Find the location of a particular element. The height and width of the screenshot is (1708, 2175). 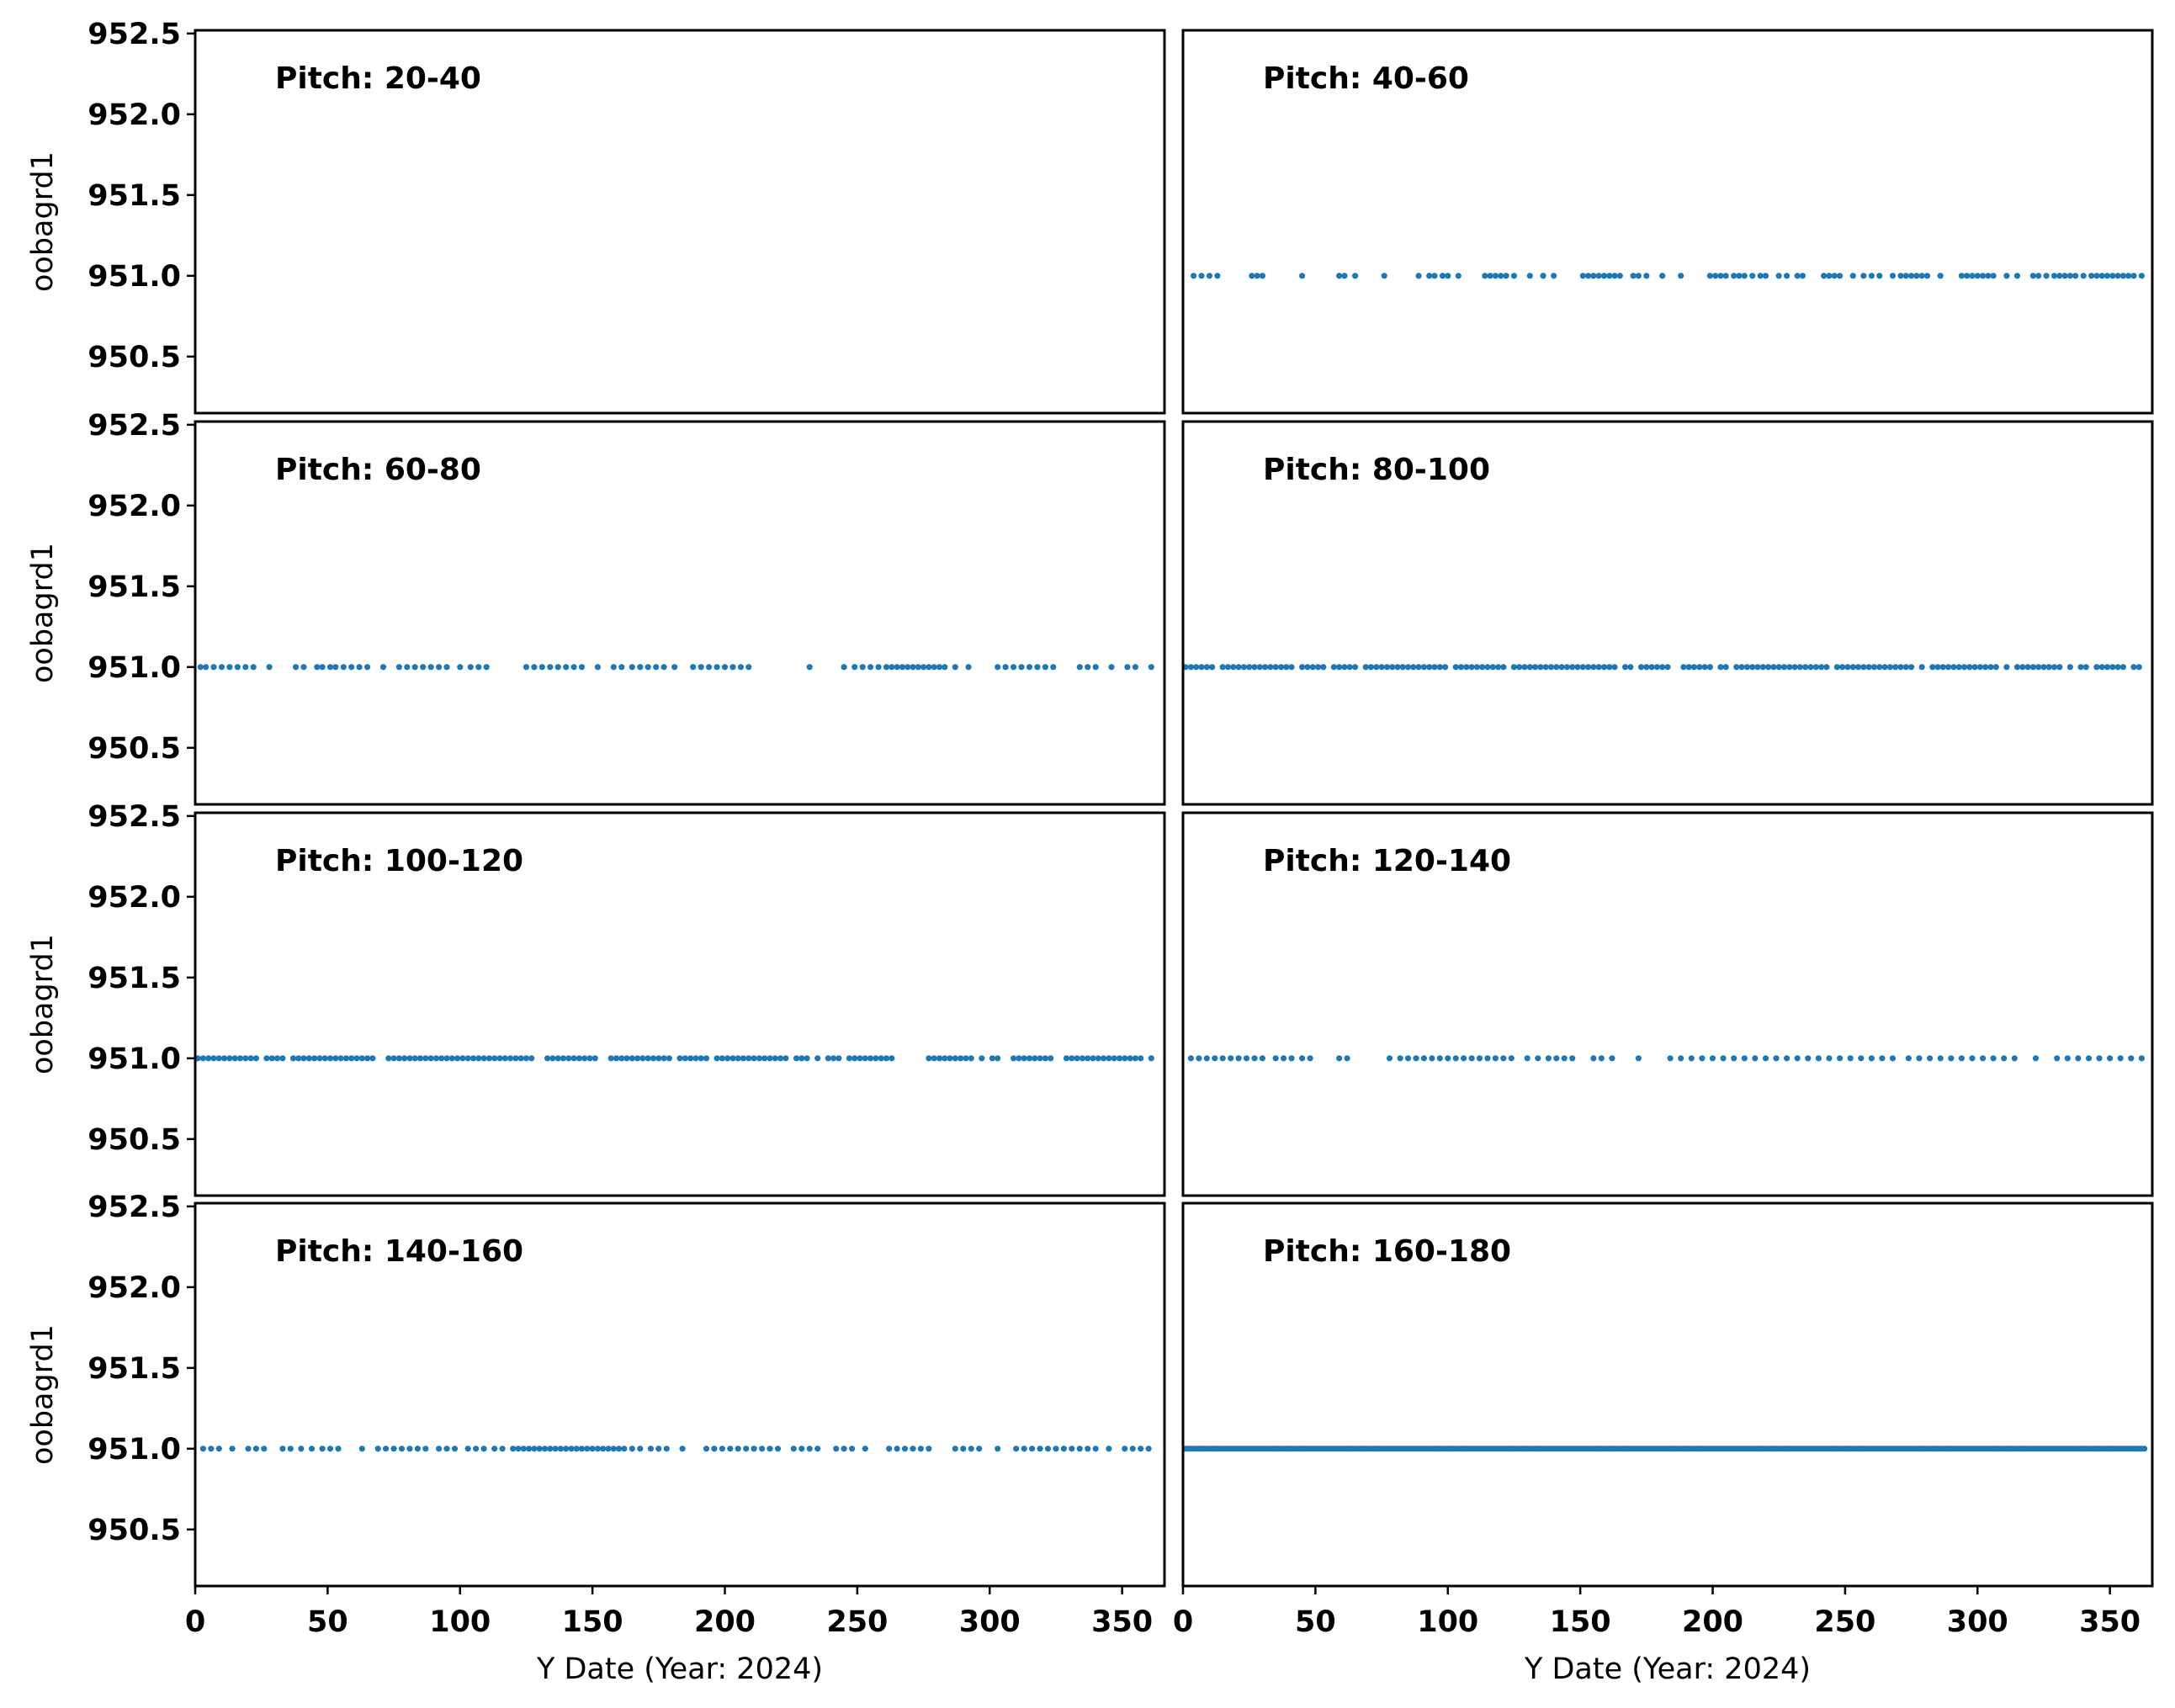

x-tick-label: 250 is located at coordinates (857, 1622).